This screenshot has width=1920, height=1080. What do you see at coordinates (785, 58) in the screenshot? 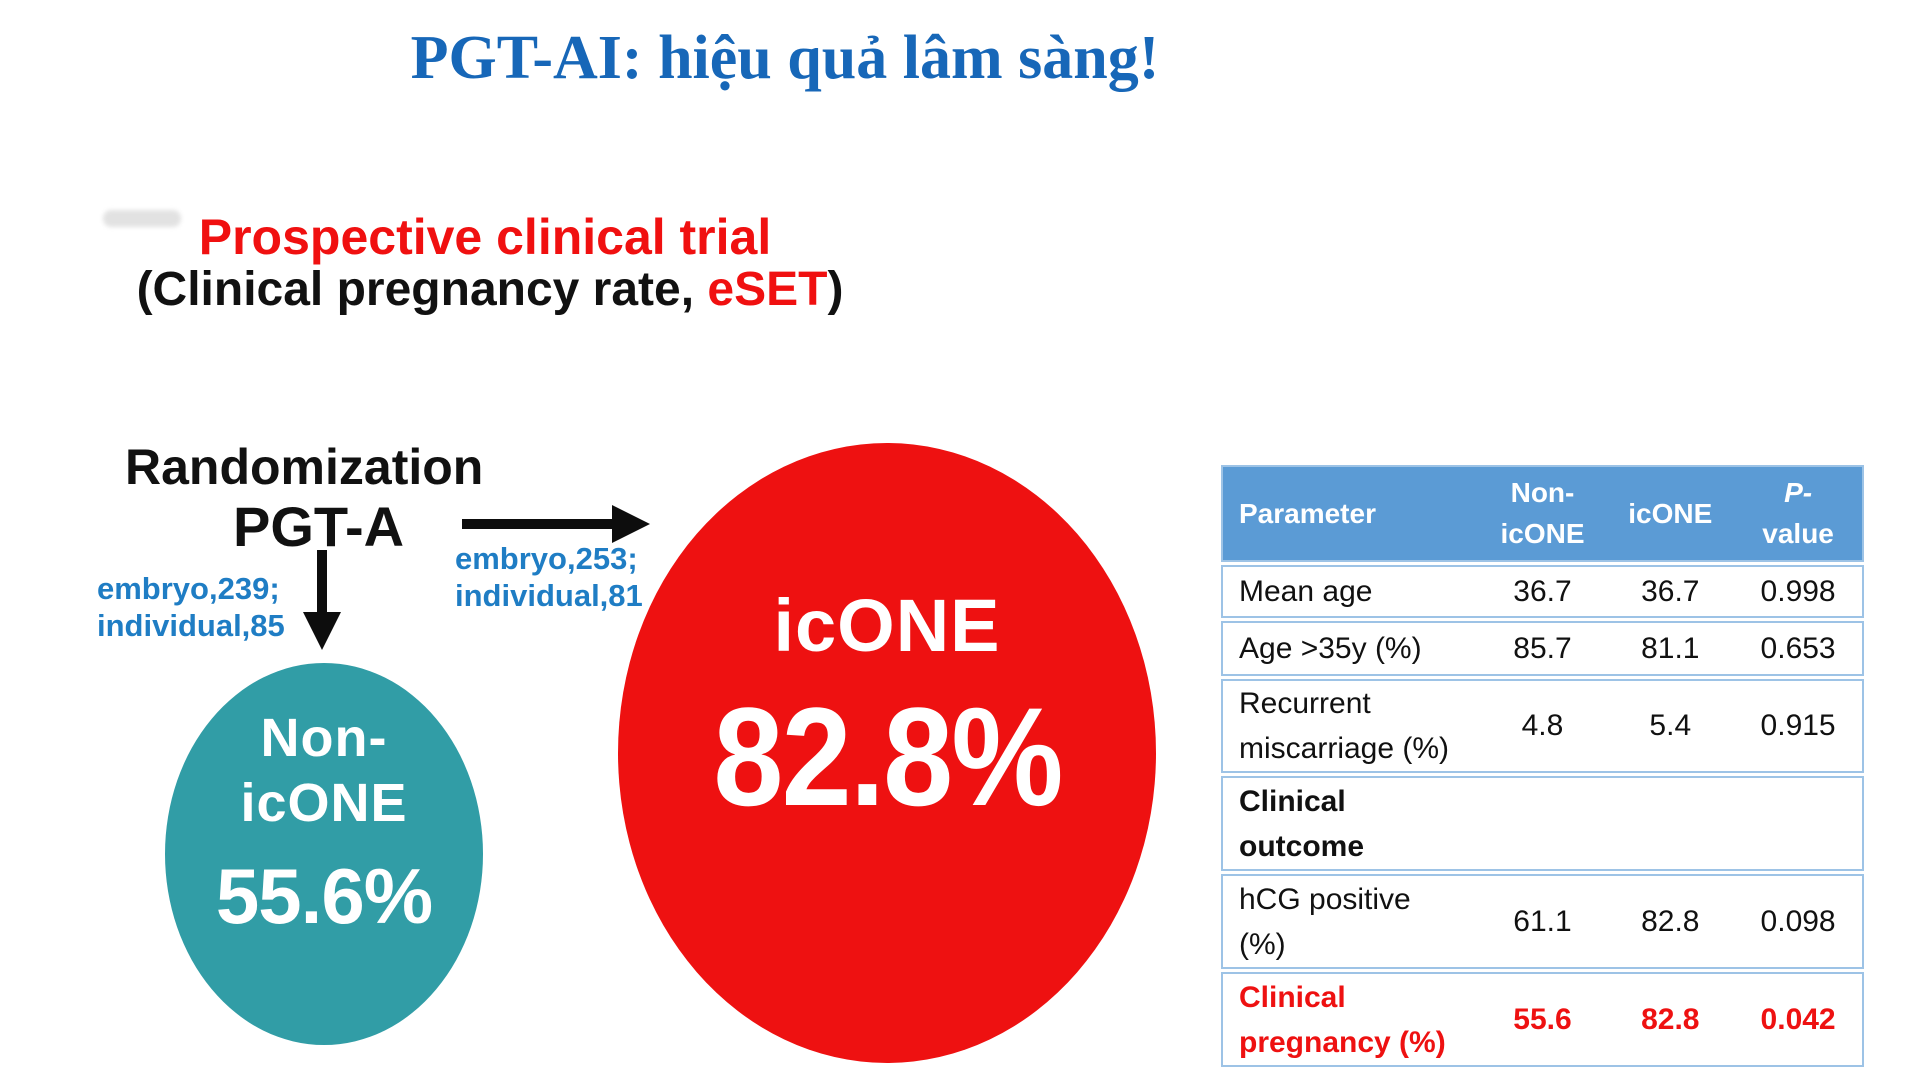
I see `page-title: PGT-AI: hiệu quả lâm sàng!` at bounding box center [785, 58].